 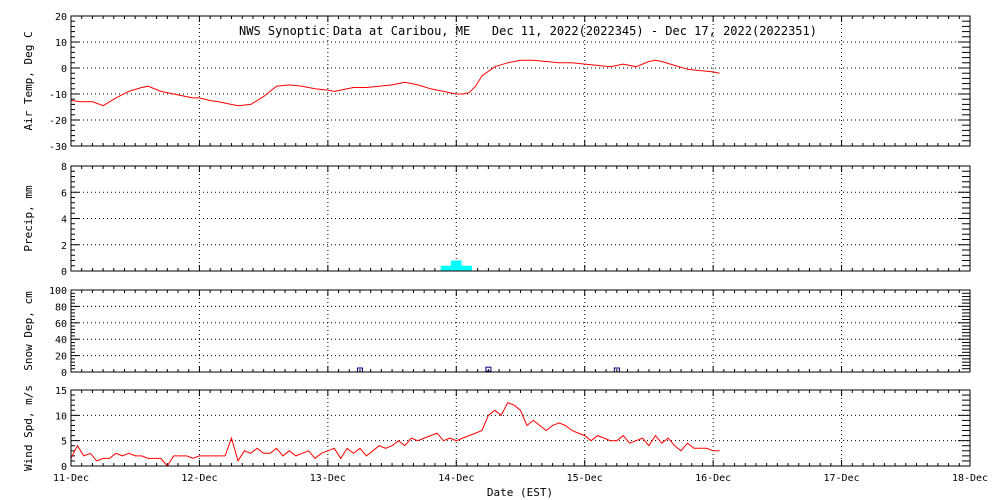 What do you see at coordinates (61, 340) in the screenshot?
I see `y-tick-label: 40` at bounding box center [61, 340].